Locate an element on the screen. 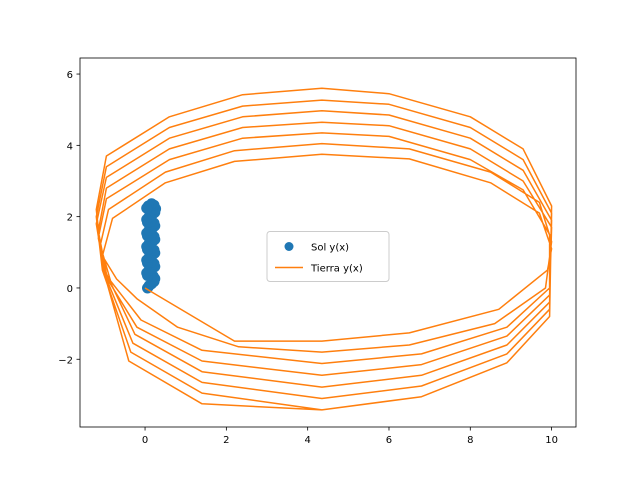 Image resolution: width=640 pixels, height=480 pixels. y-axis: −2 0 2 4 6 is located at coordinates (69, 218).